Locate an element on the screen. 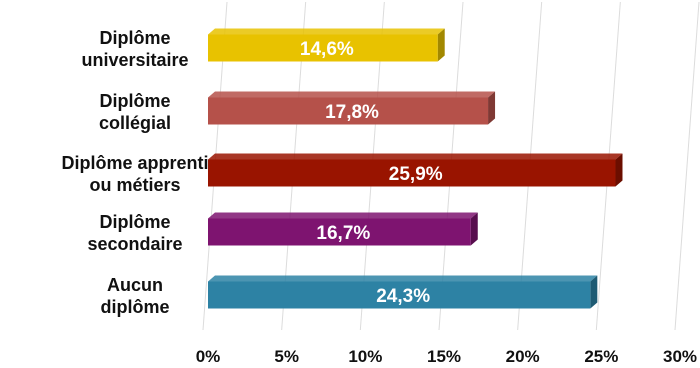 Image resolution: width=700 pixels, height=368 pixels. data-label-0: 14,6% is located at coordinates (327, 49).